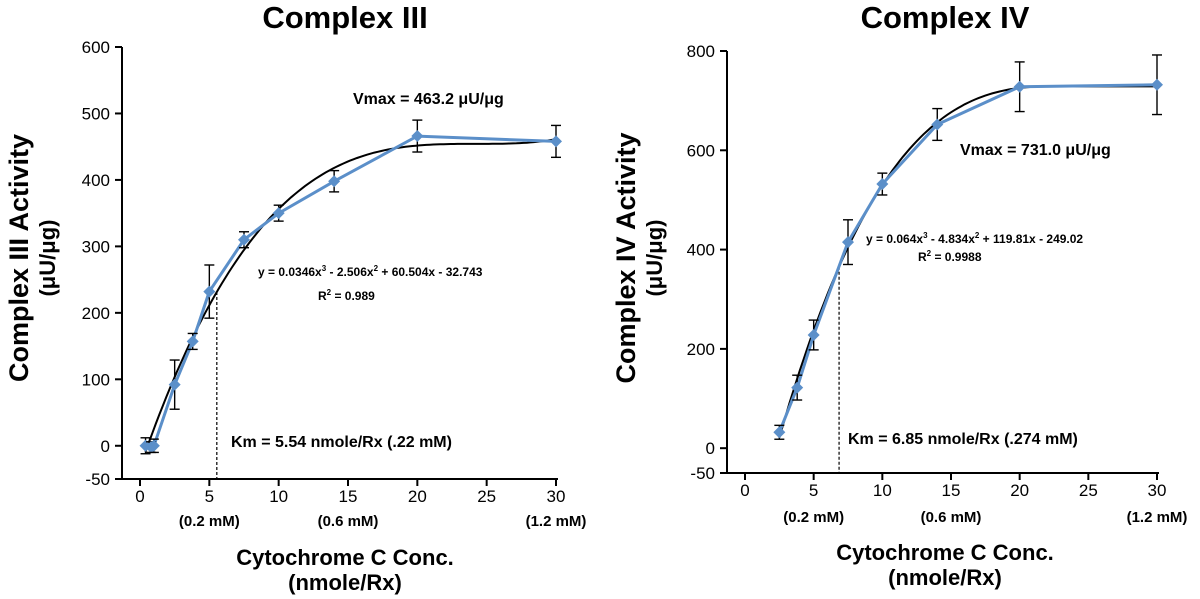  What do you see at coordinates (353, 296) in the screenshot?
I see `r-squared-value: = 0.989` at bounding box center [353, 296].